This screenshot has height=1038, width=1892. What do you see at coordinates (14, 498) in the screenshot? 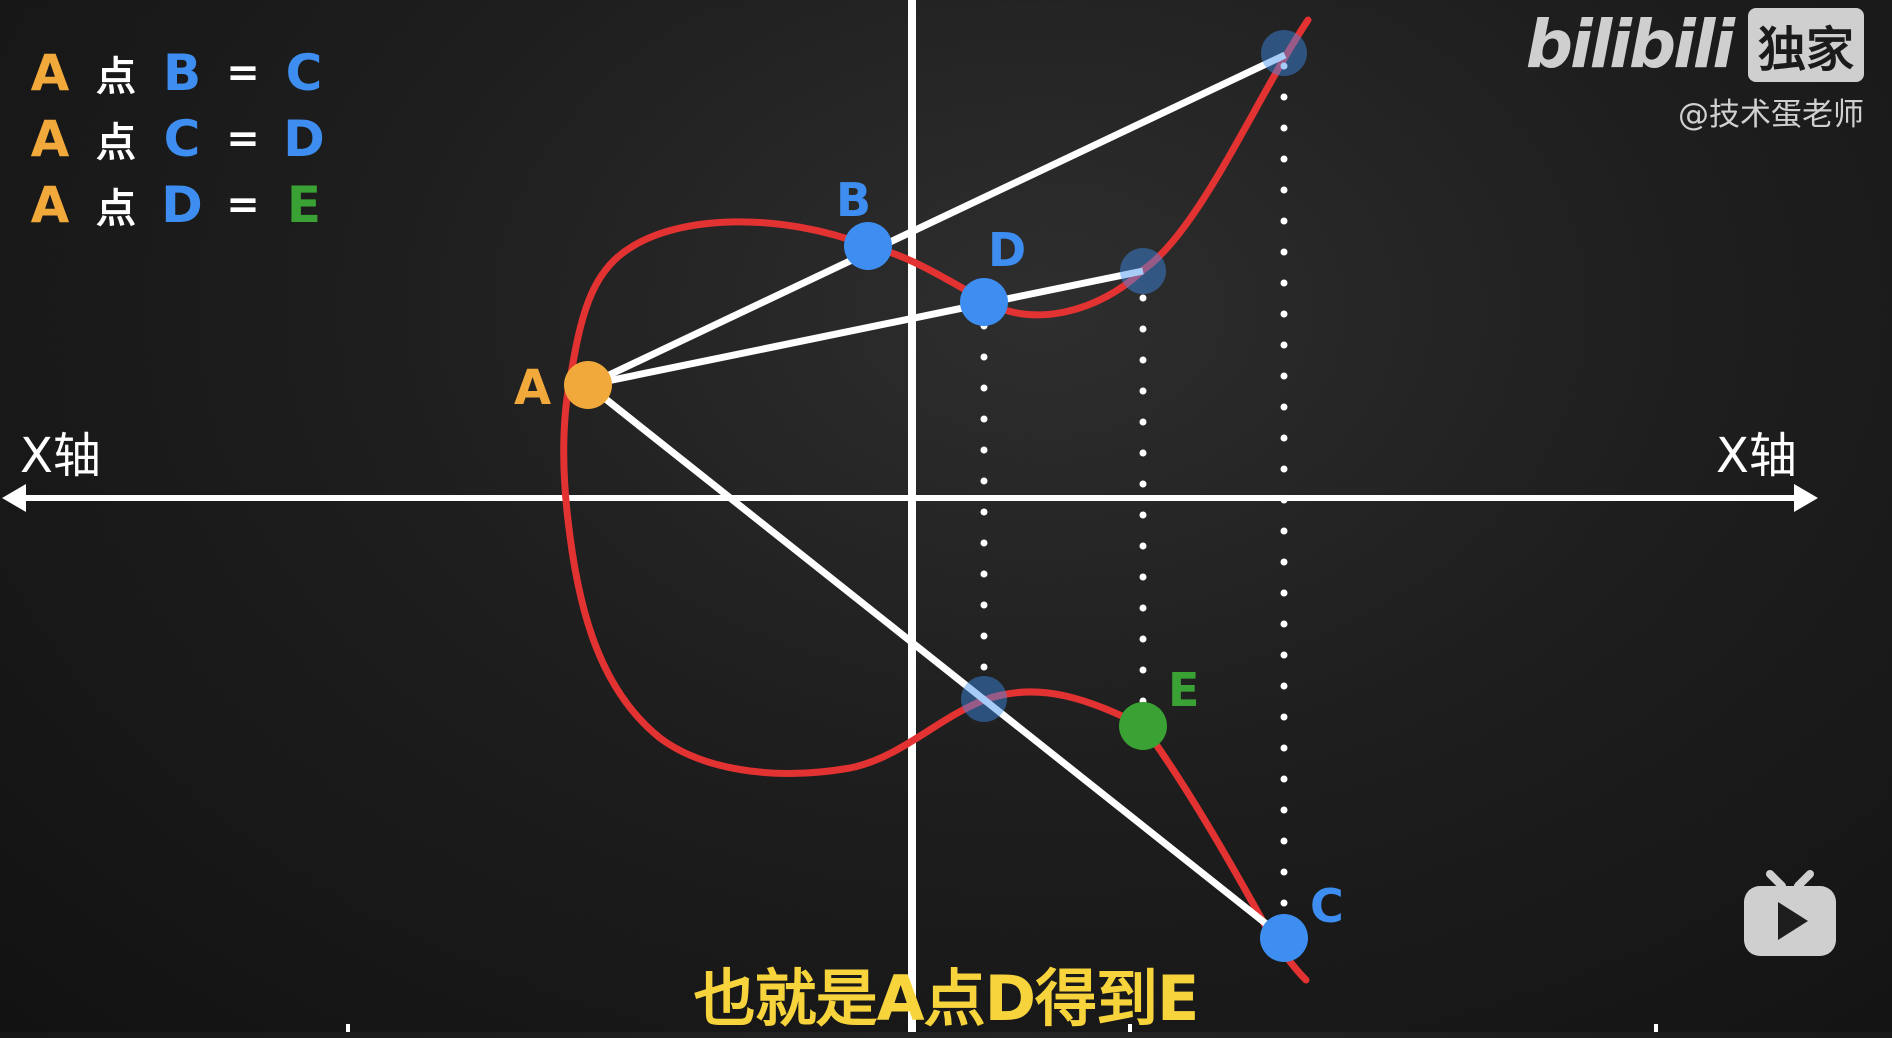
I see `x-axis-left-arrow` at bounding box center [14, 498].